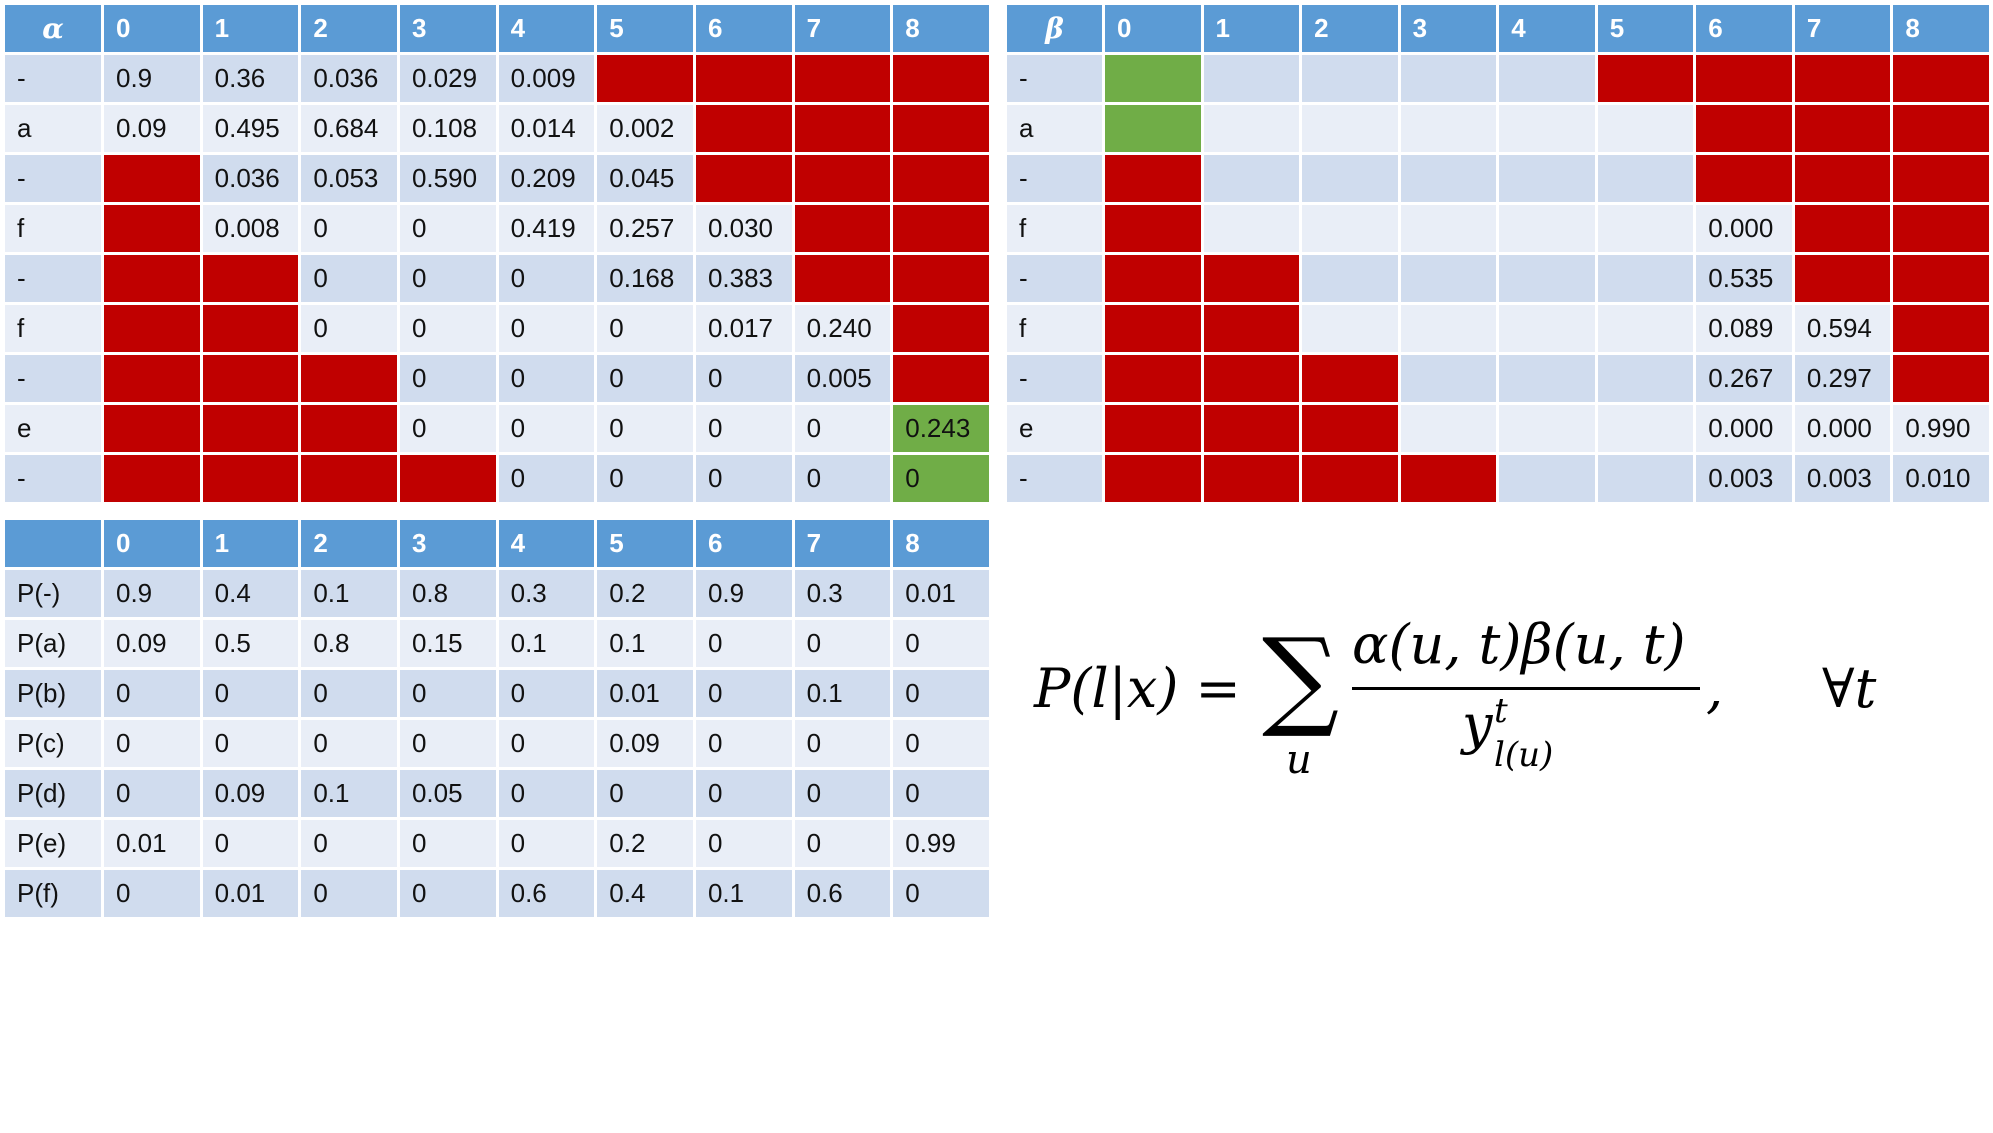 Image resolution: width=1993 pixels, height=1133 pixels. Describe the element at coordinates (1251, 28) in the screenshot. I see `beta-column-header: 1` at that location.